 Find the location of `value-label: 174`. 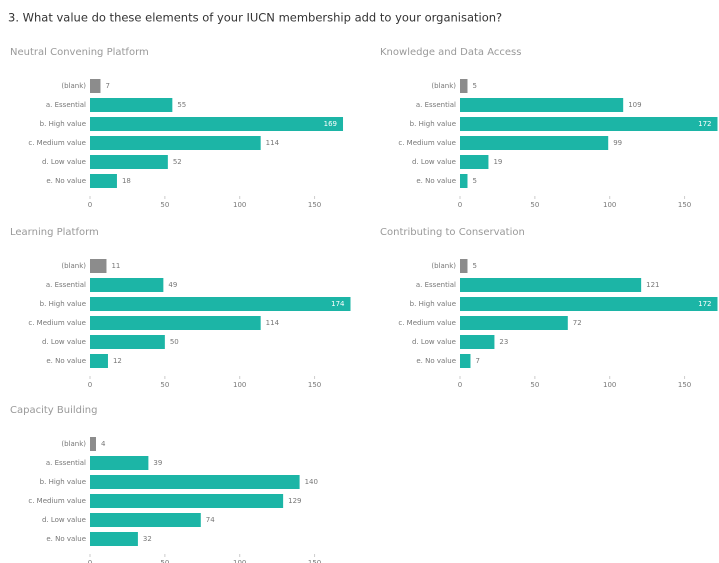

value-label: 174 is located at coordinates (338, 304).